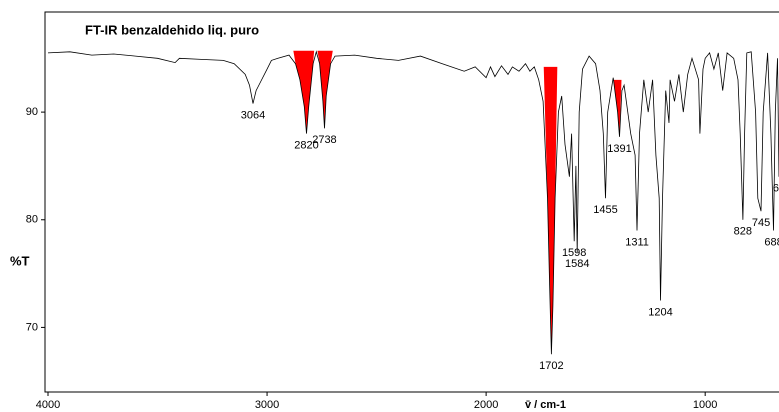 Image resolution: width=779 pixels, height=412 pixels. I want to click on peak-label: 745, so click(761, 223).